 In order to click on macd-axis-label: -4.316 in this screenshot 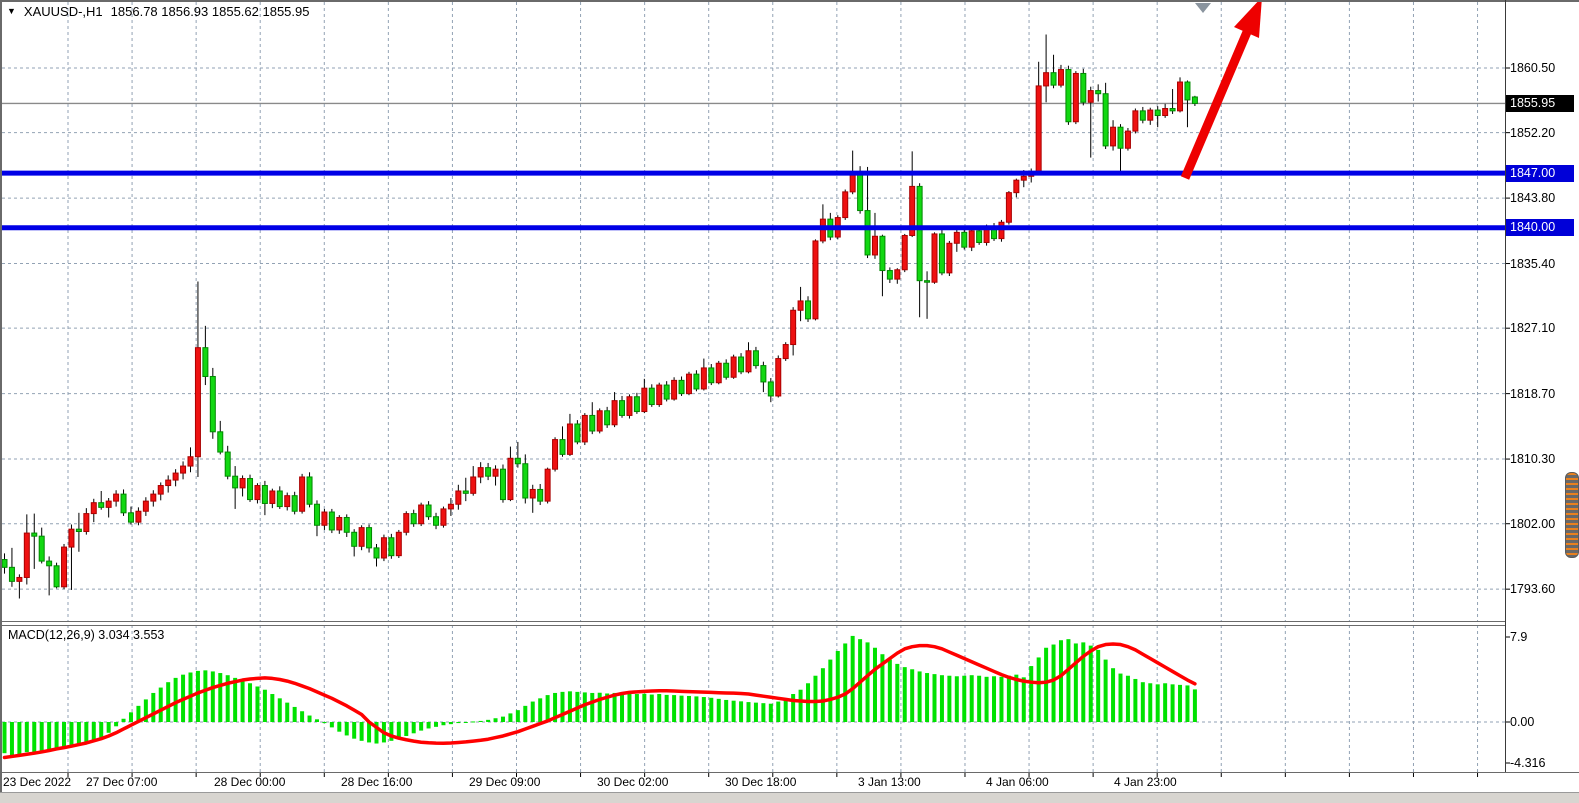, I will do `click(1528, 763)`.